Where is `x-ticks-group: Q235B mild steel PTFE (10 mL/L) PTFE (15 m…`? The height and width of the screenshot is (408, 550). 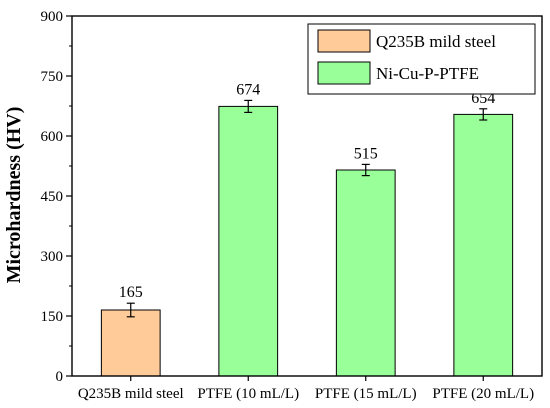
x-ticks-group: Q235B mild steel PTFE (10 mL/L) PTFE (15 m… is located at coordinates (306, 389).